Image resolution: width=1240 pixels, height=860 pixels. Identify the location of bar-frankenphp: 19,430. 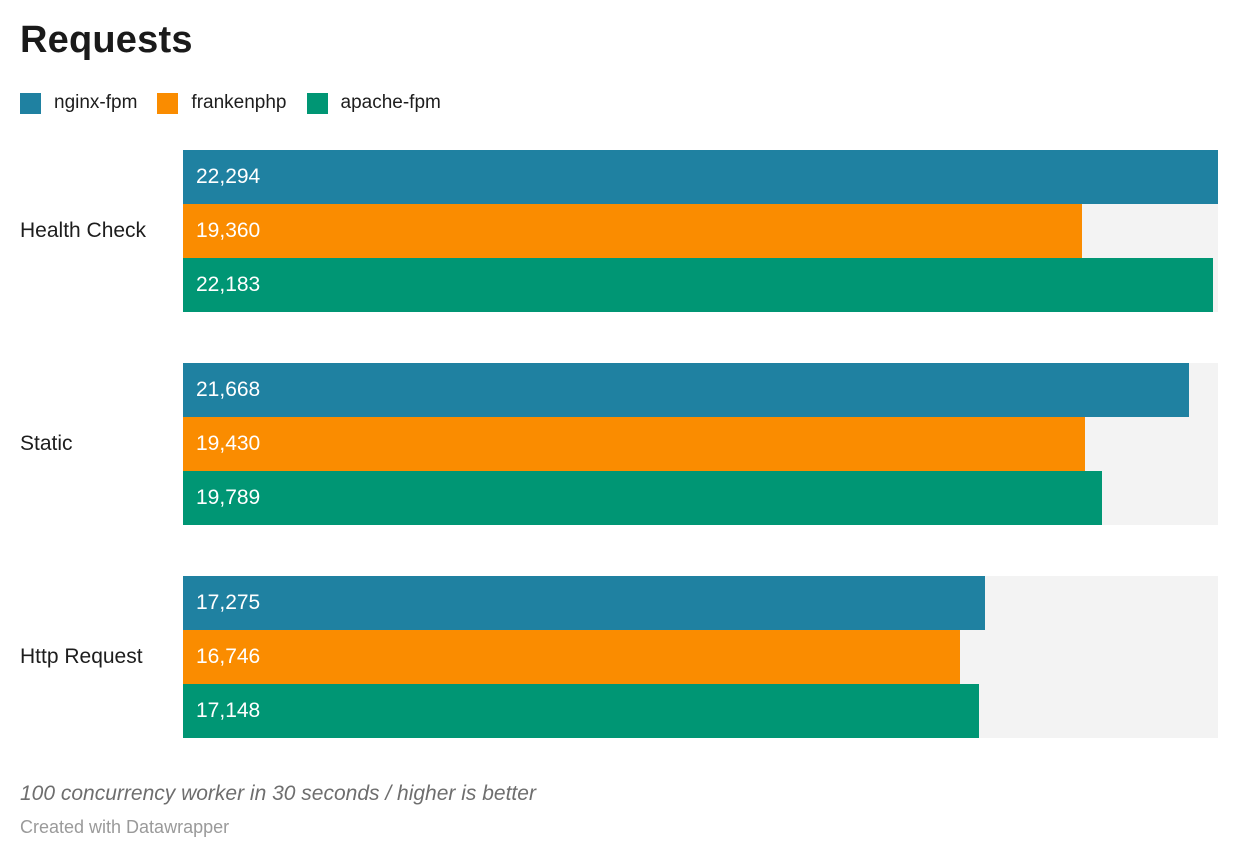
(634, 444).